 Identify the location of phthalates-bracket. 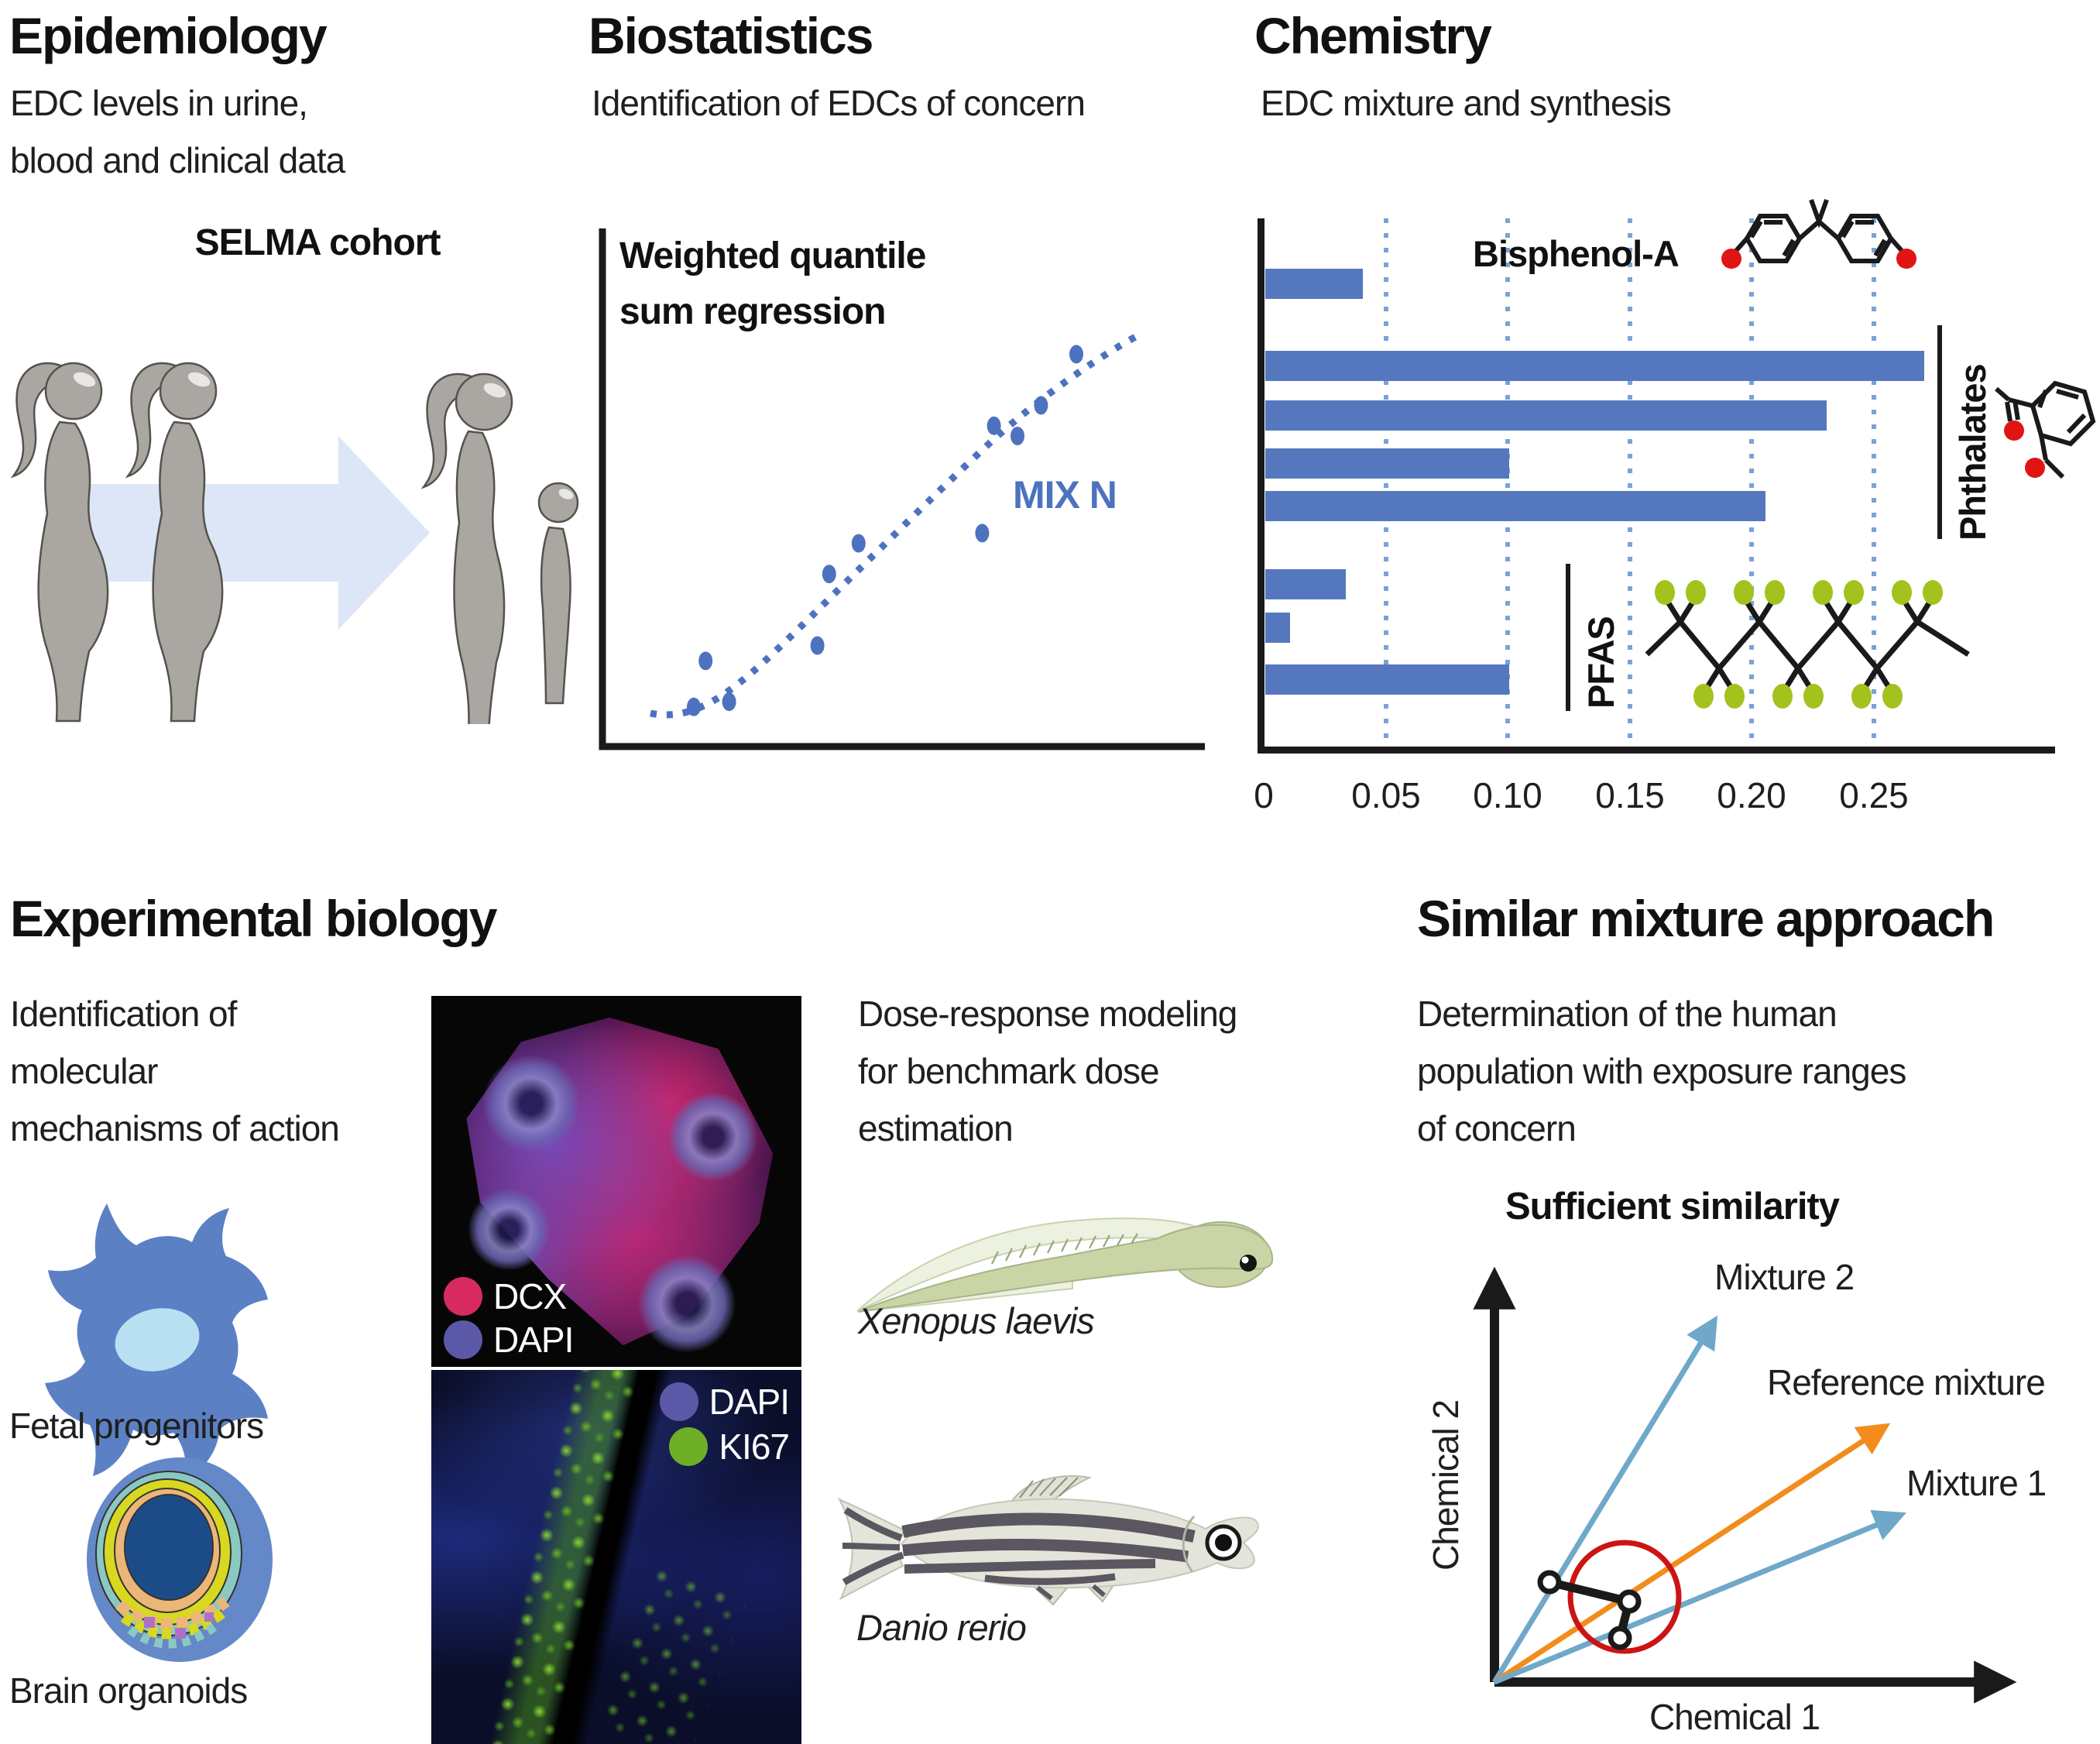
(1939, 432).